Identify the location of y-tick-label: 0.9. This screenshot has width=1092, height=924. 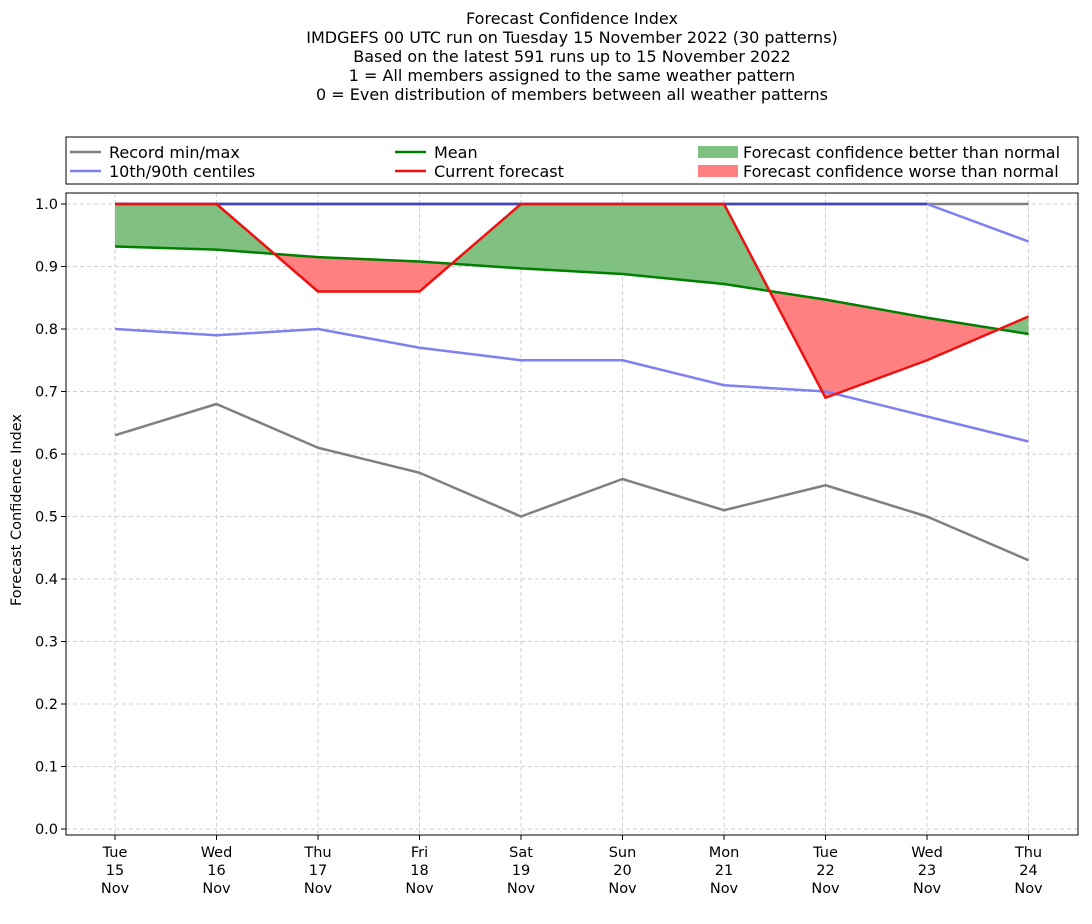
(46, 268).